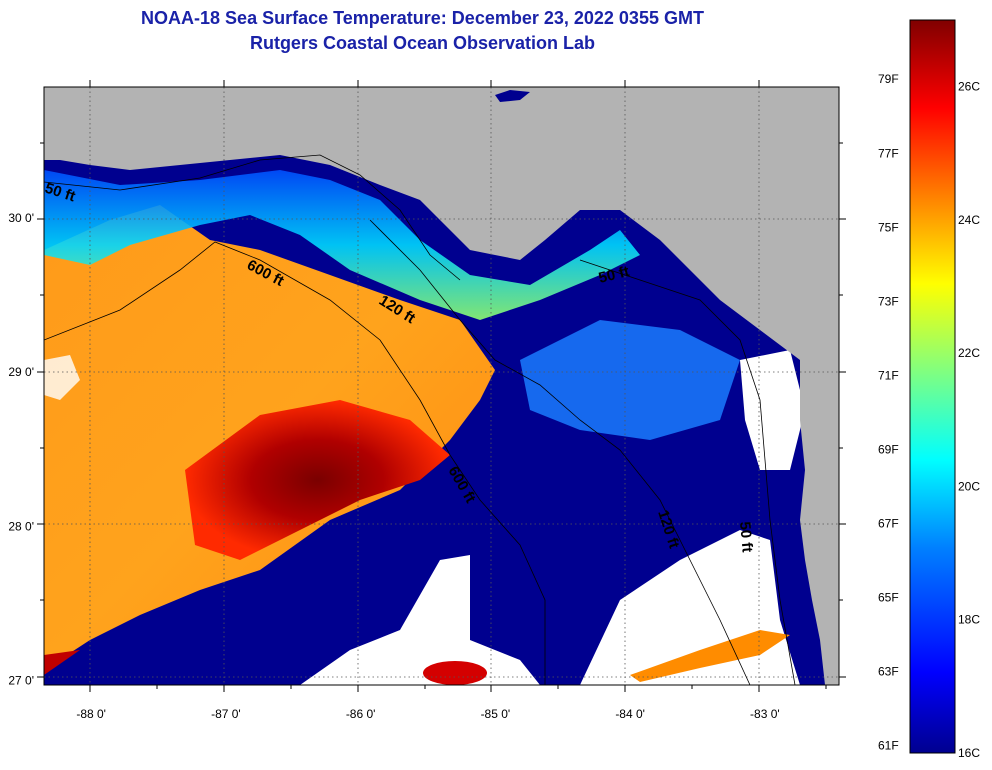  Describe the element at coordinates (496, 714) in the screenshot. I see `longitude-tick-label: -85 0'` at that location.